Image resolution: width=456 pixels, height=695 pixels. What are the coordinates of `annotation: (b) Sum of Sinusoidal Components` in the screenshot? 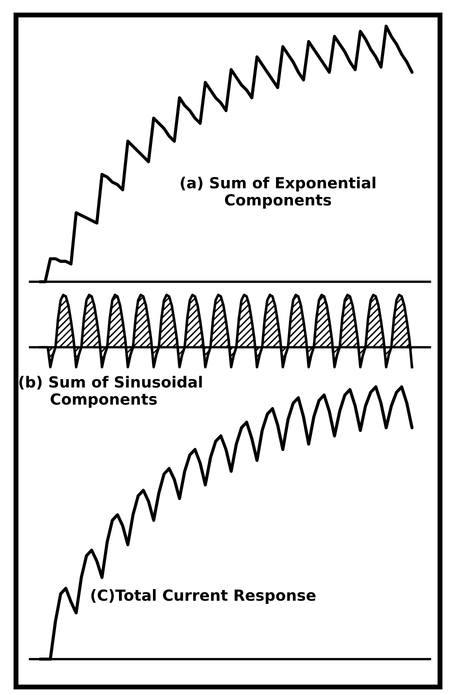 It's located at (110, 392).